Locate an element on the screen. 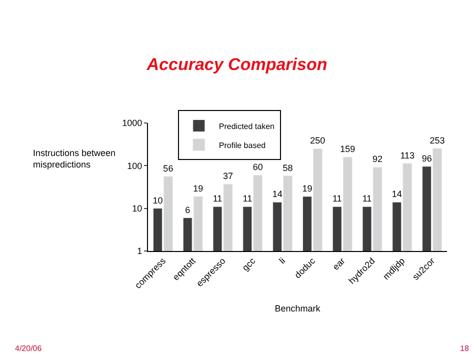  data-label: 6 is located at coordinates (187, 209).